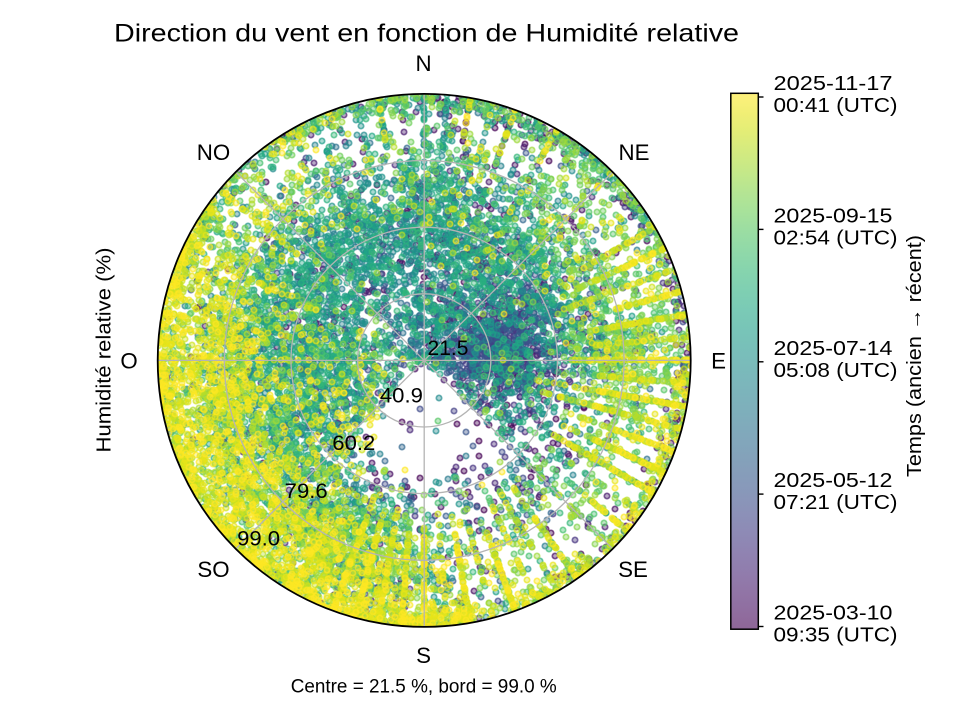 This screenshot has height=720, width=960. I want to click on svg-text: Temps (ancien → récent), so click(915, 356).